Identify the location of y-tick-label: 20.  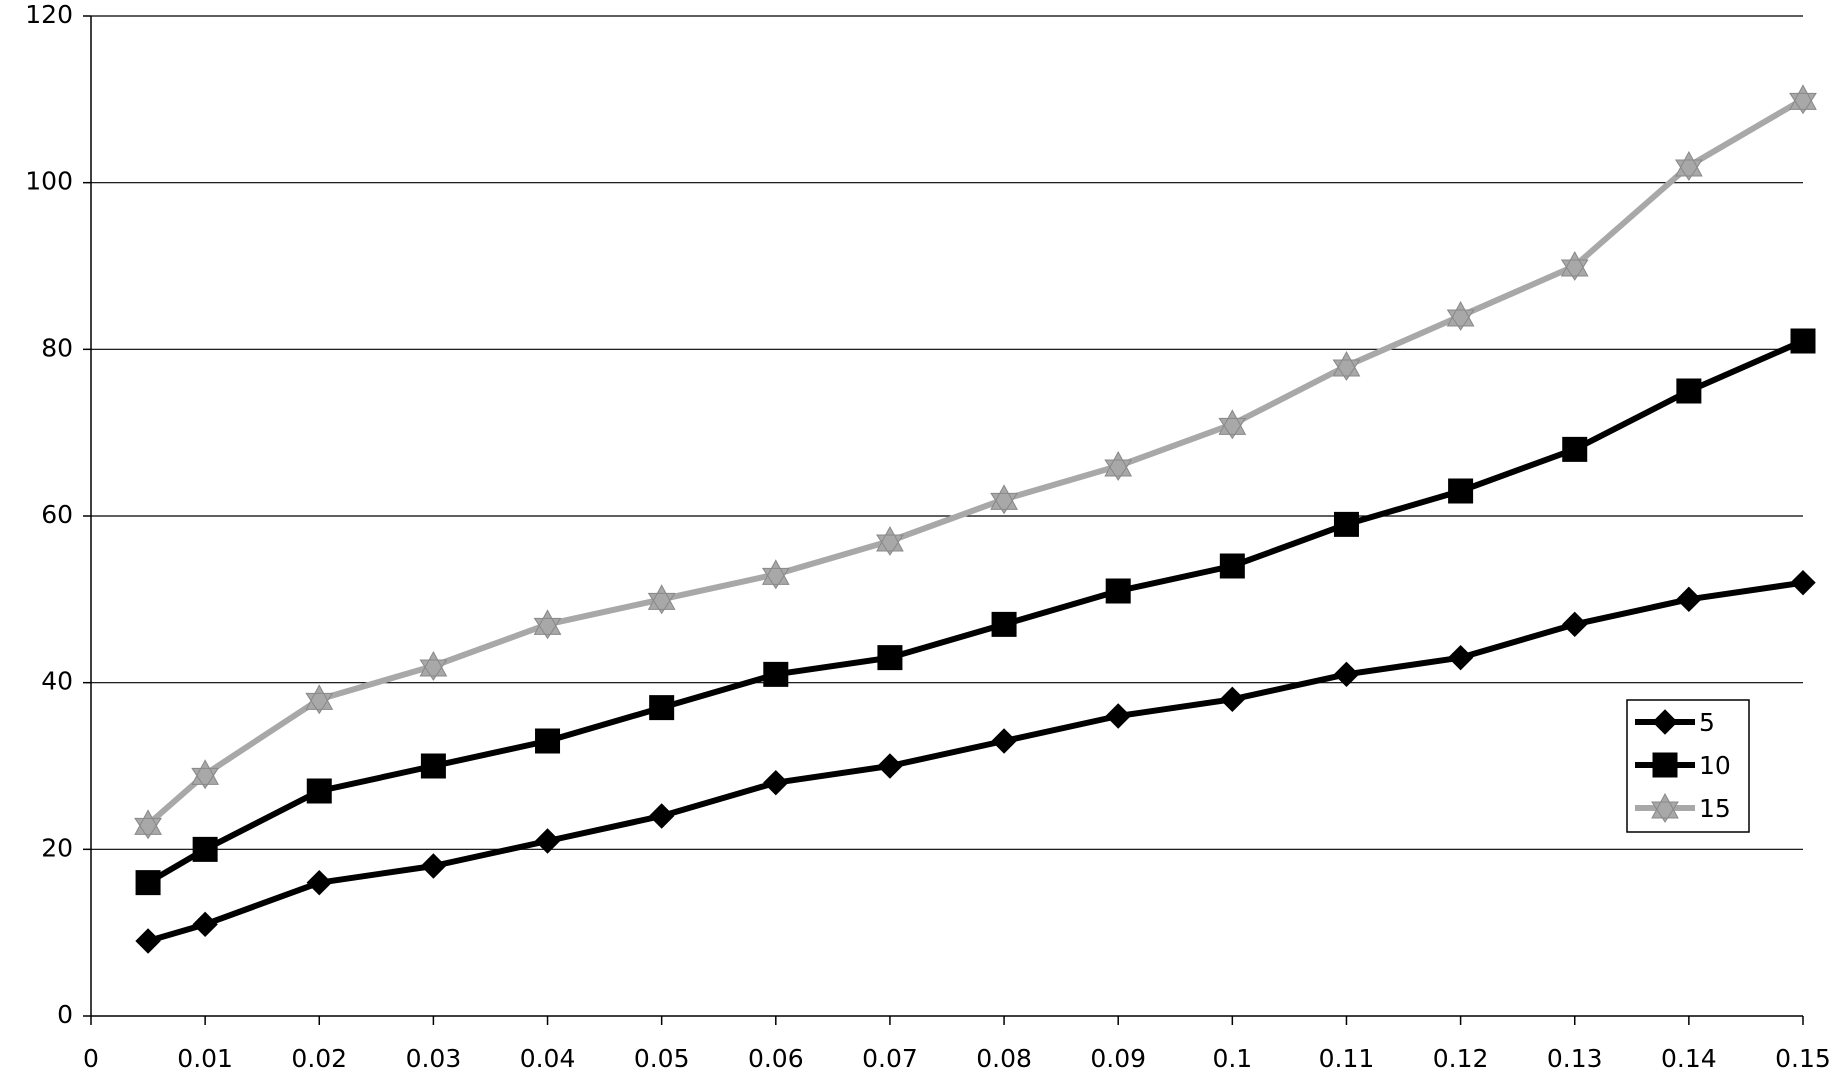
(57, 847).